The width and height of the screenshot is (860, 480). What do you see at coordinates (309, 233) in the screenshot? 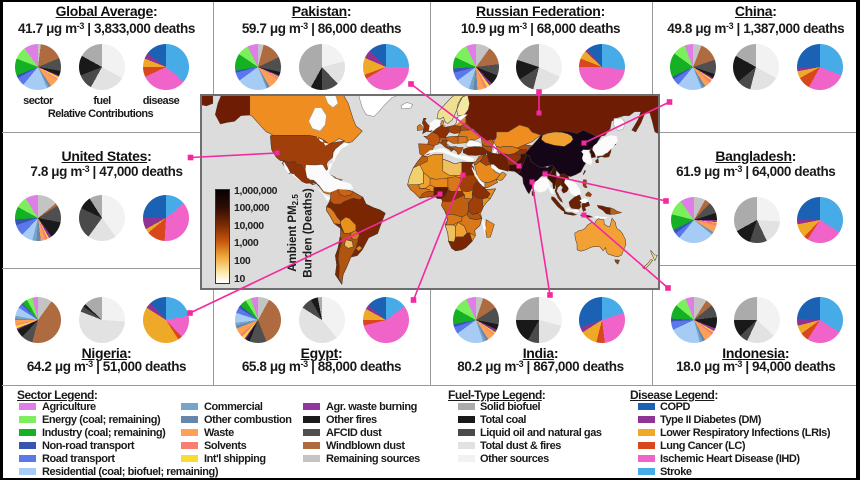
I see `svg-text: Burden (Deaths)` at bounding box center [309, 233].